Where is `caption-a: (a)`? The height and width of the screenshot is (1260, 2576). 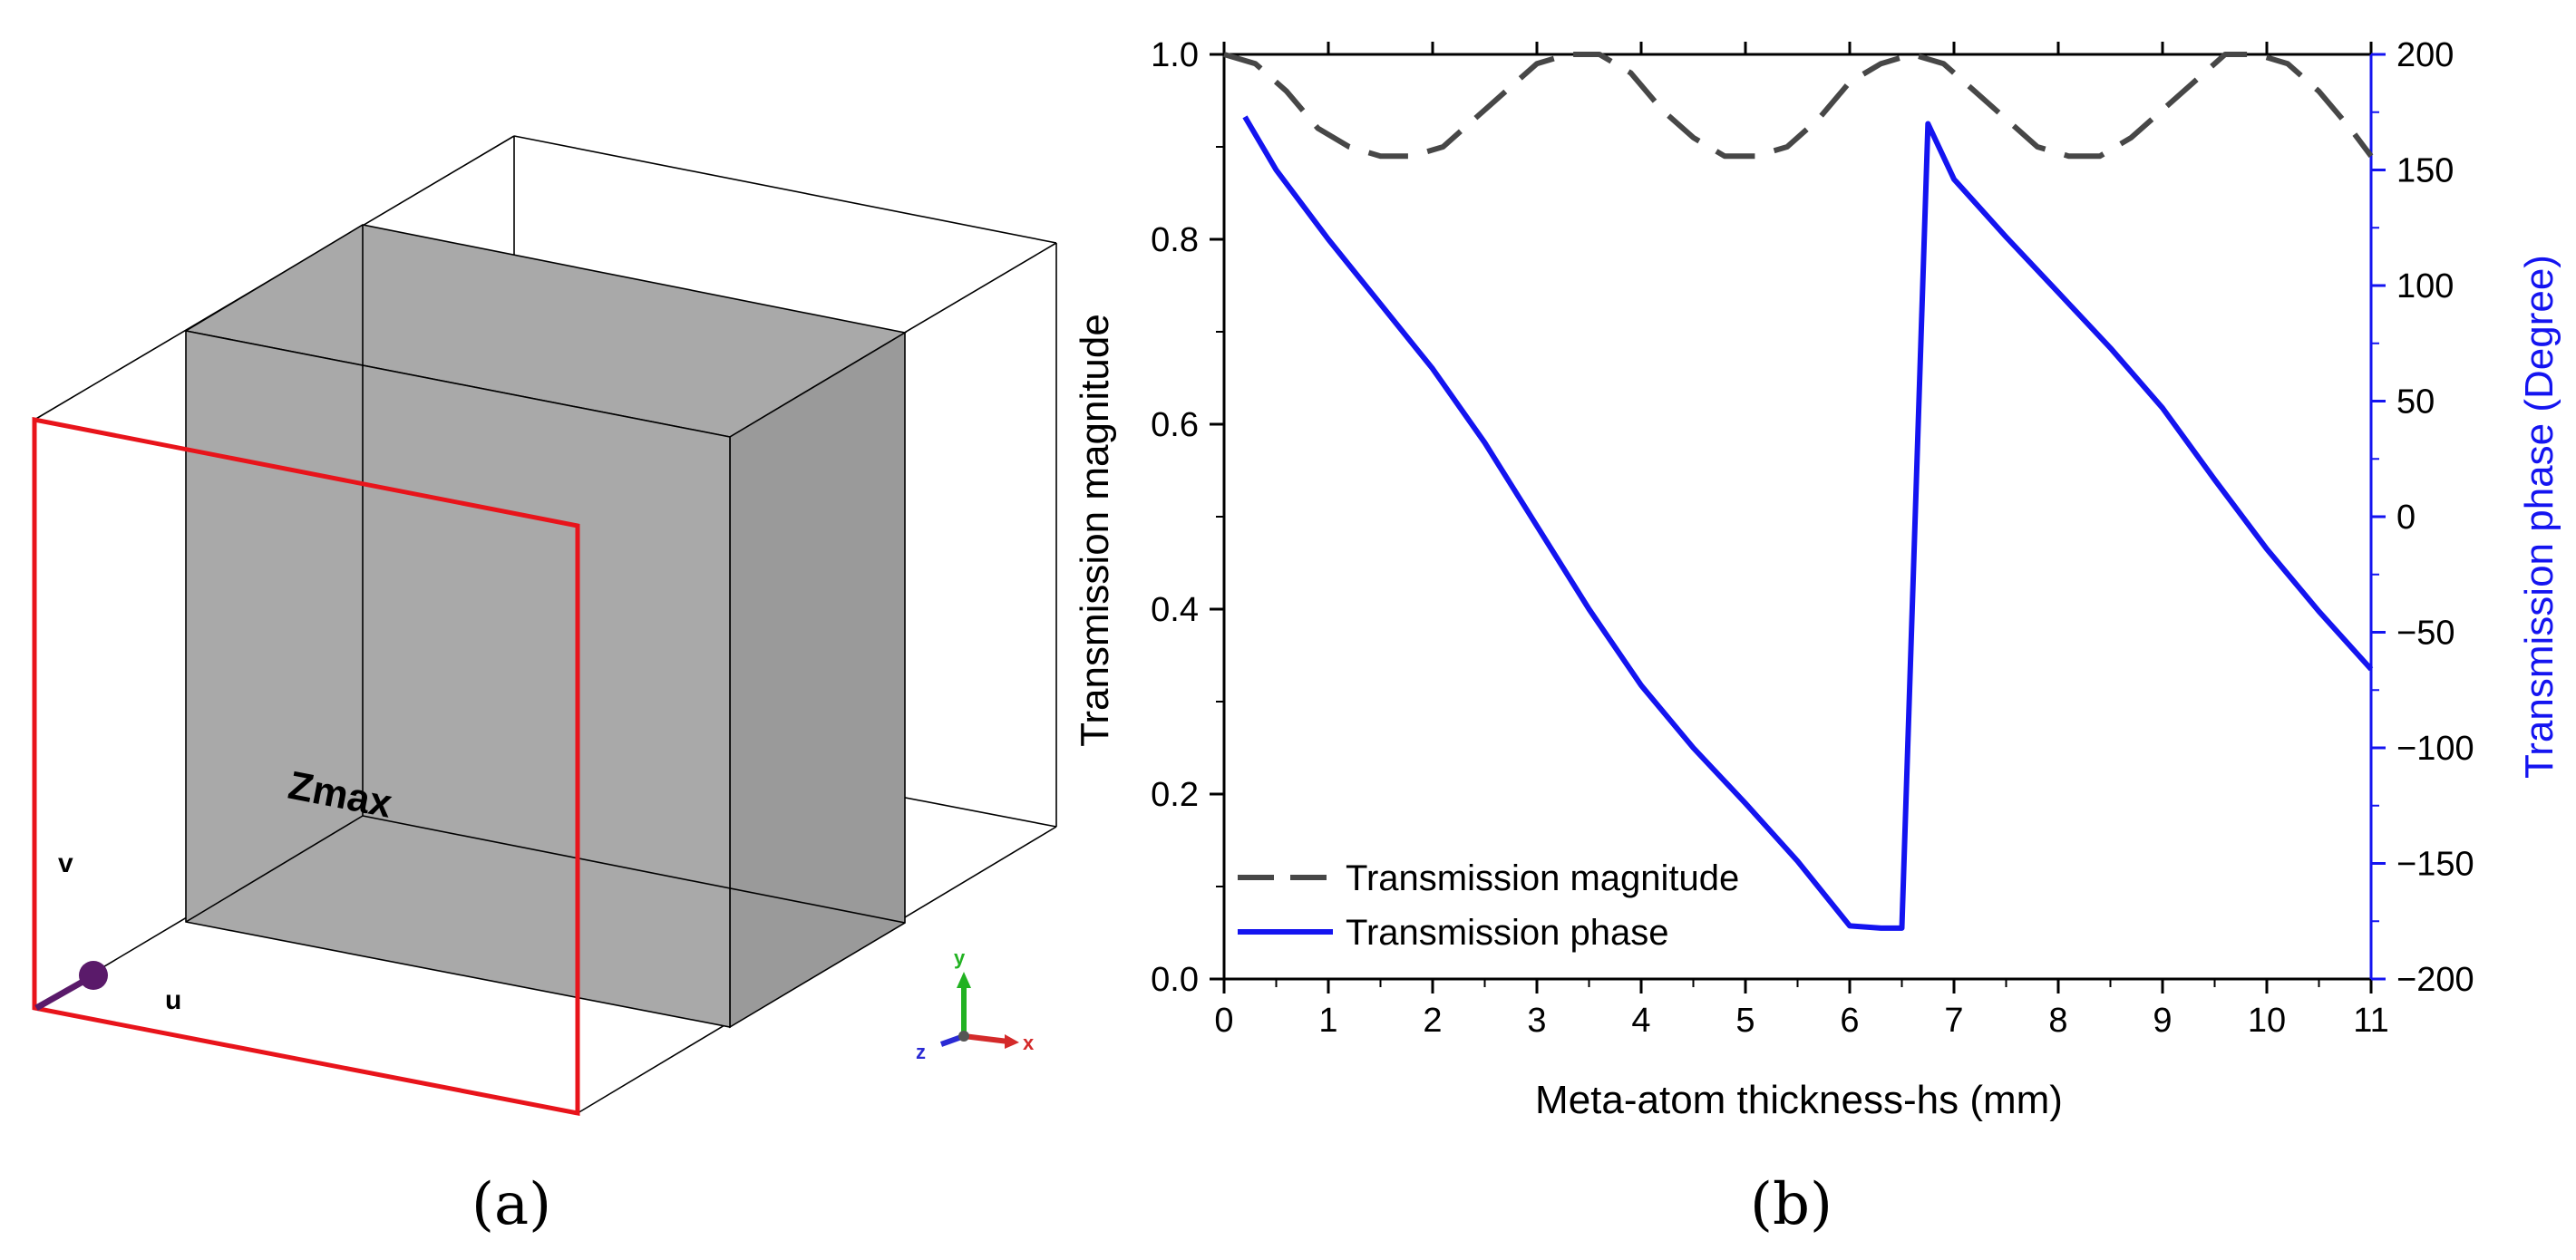
caption-a: (a) is located at coordinates (511, 1205).